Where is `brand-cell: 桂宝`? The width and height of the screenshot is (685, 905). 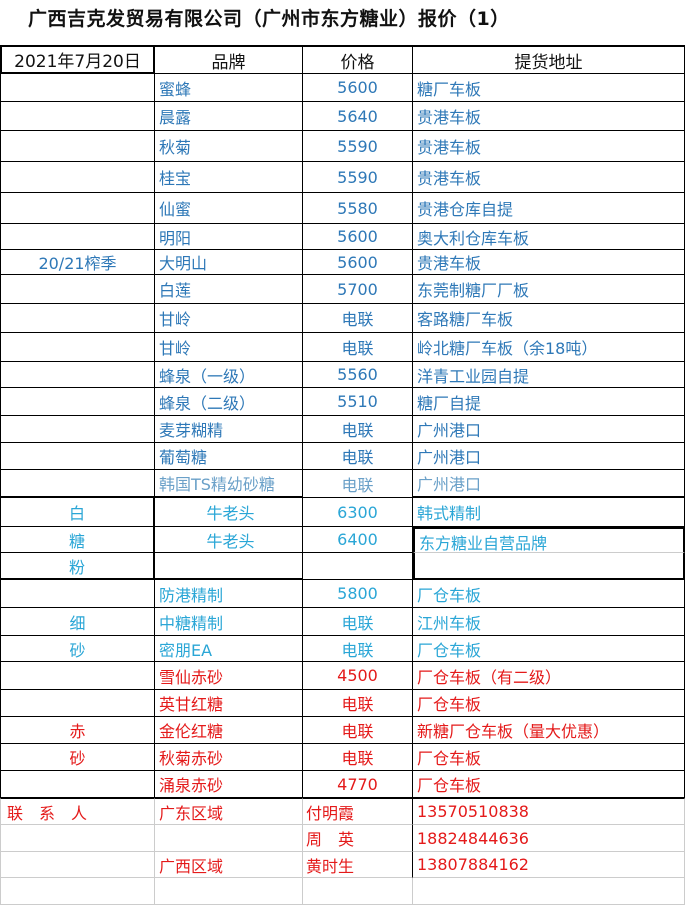
brand-cell: 桂宝 is located at coordinates (229, 177).